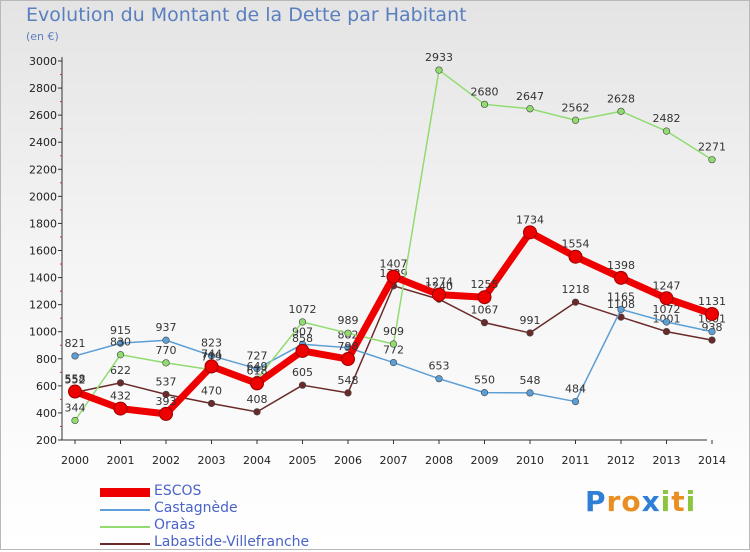 This screenshot has width=750, height=552. Describe the element at coordinates (678, 501) in the screenshot. I see `logo-letter: t` at that location.